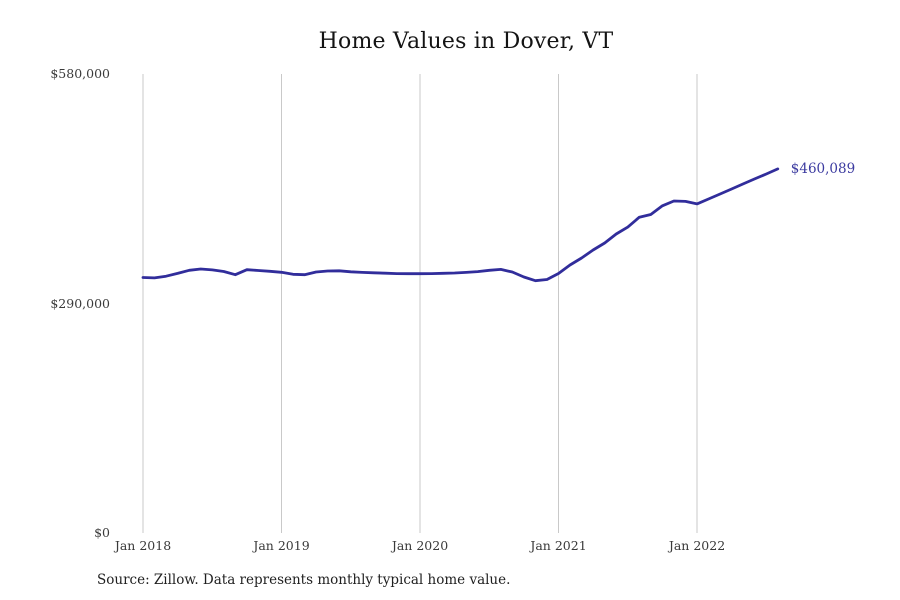 The image size is (900, 600). Describe the element at coordinates (420, 545) in the screenshot. I see `x-tick-jan-2020: Jan 2020` at that location.